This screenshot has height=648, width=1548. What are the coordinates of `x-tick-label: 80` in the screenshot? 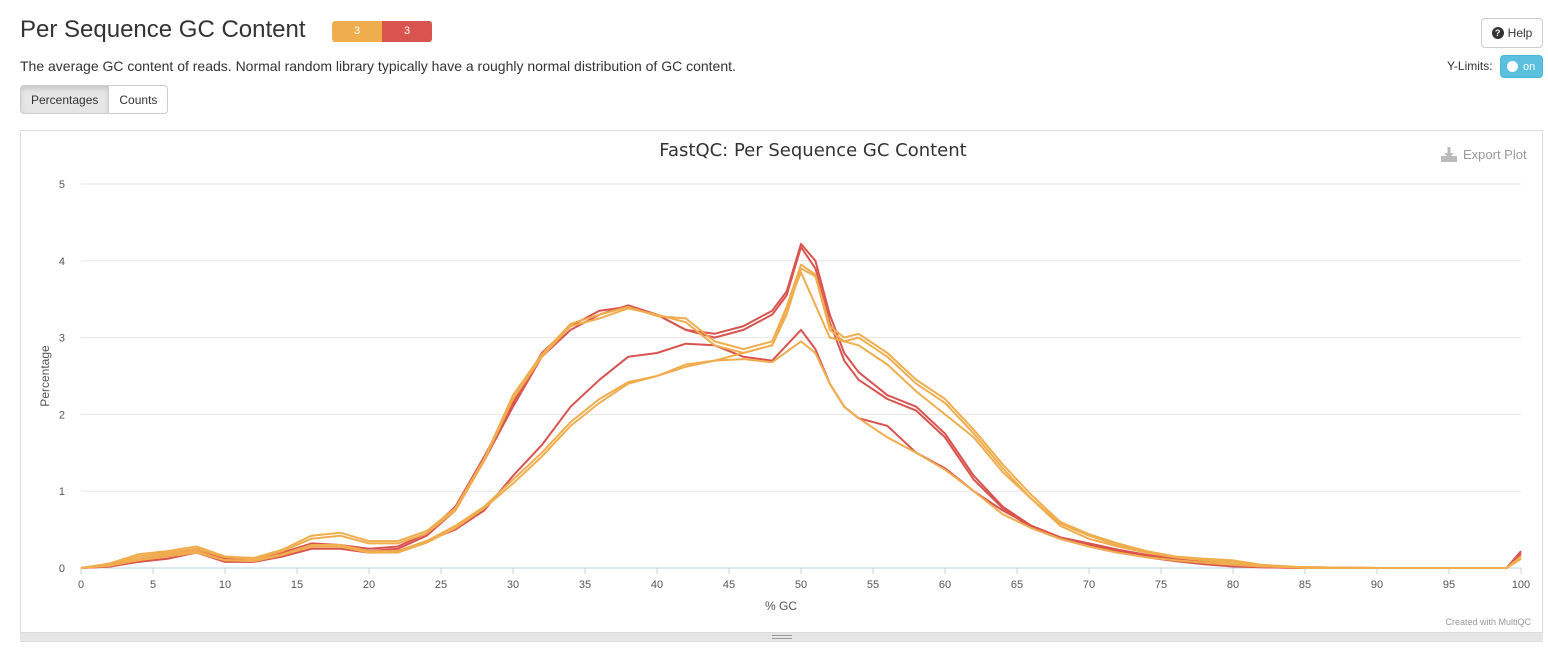 It's located at (1233, 585).